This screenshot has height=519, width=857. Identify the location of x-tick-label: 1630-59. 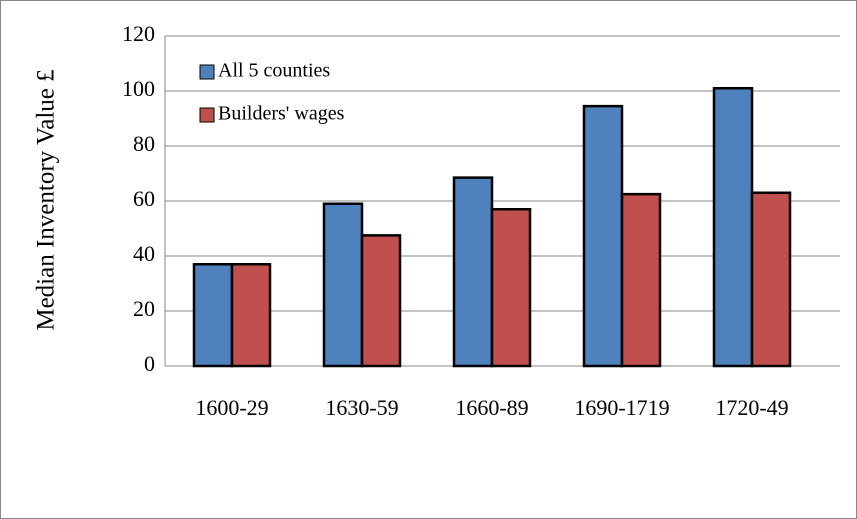
(361, 407).